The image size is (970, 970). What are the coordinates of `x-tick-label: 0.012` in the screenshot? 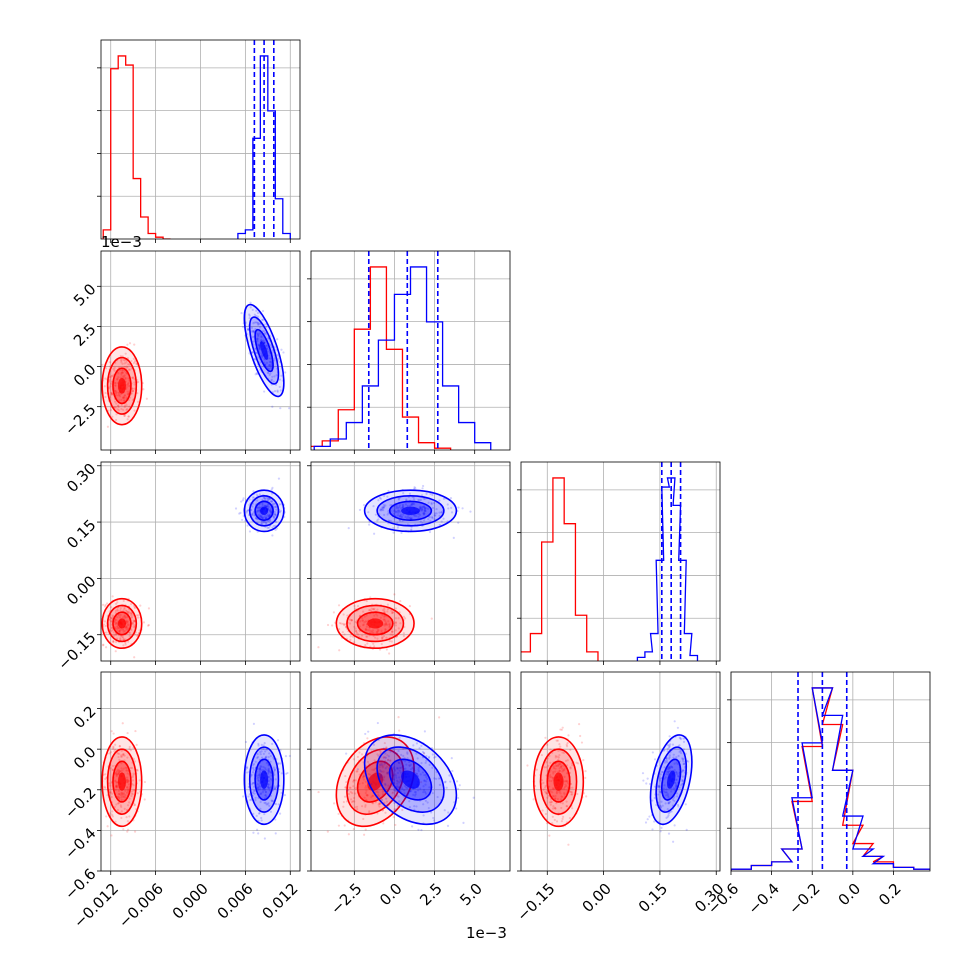 It's located at (279, 901).